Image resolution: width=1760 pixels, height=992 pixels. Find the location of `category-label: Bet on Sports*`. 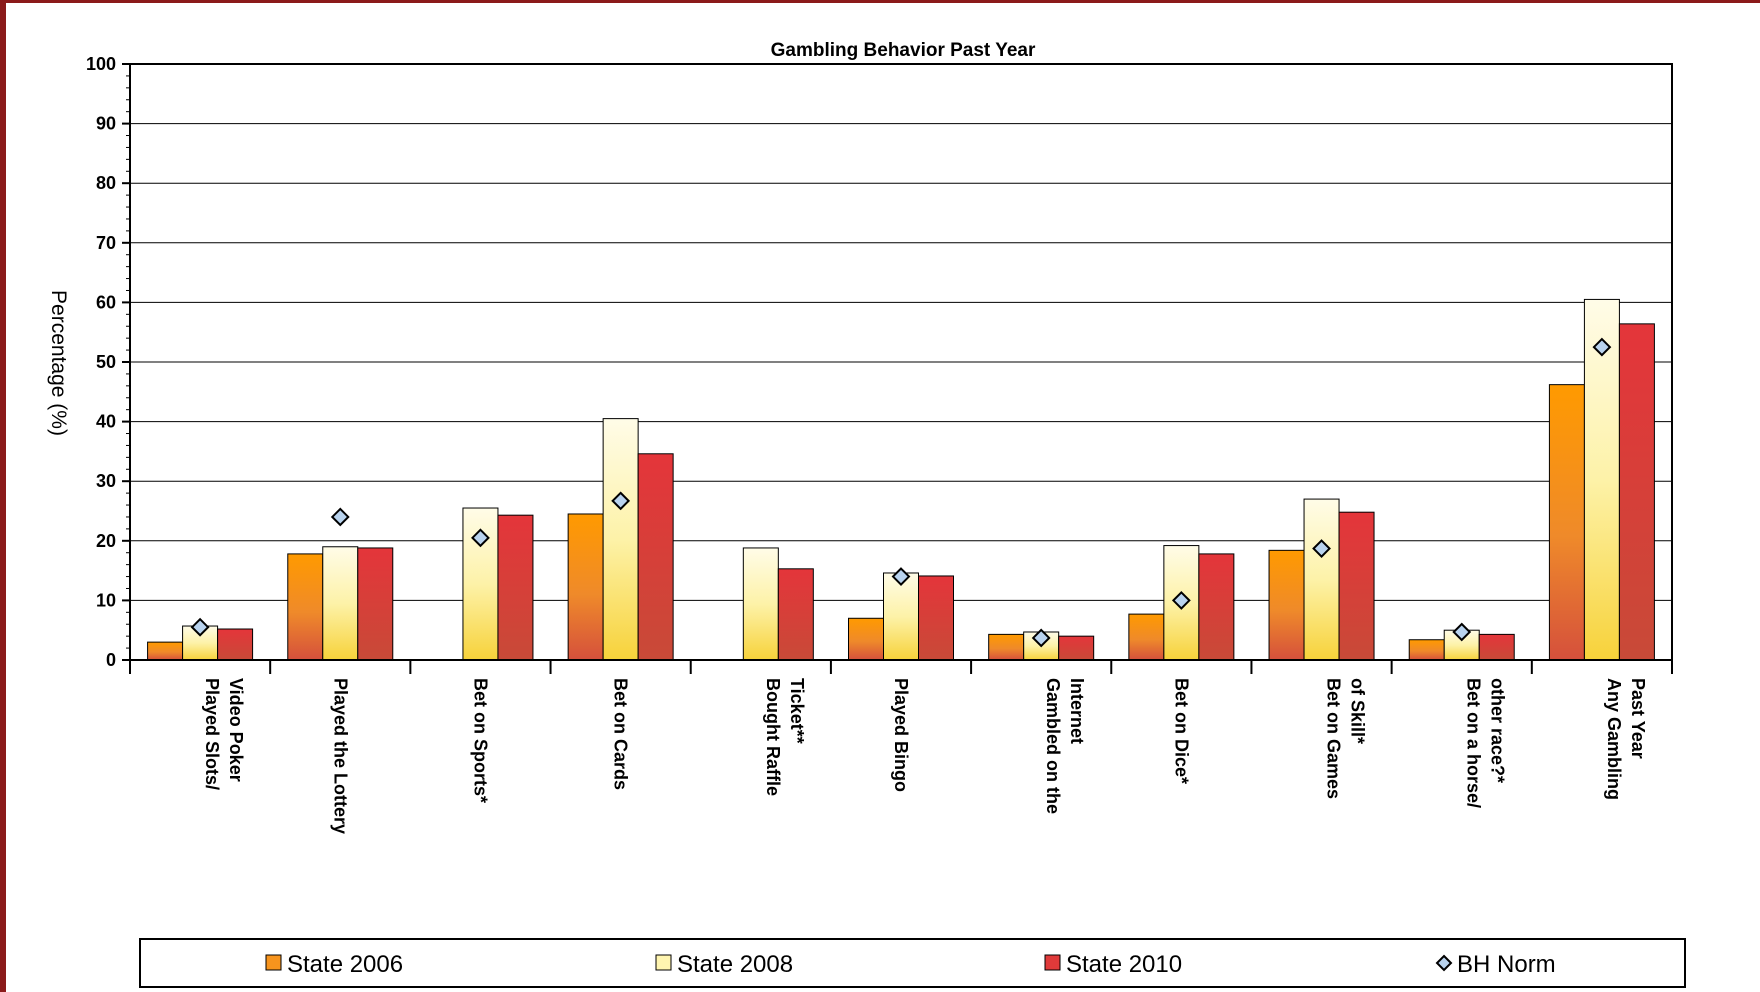

category-label: Bet on Sports* is located at coordinates (480, 740).